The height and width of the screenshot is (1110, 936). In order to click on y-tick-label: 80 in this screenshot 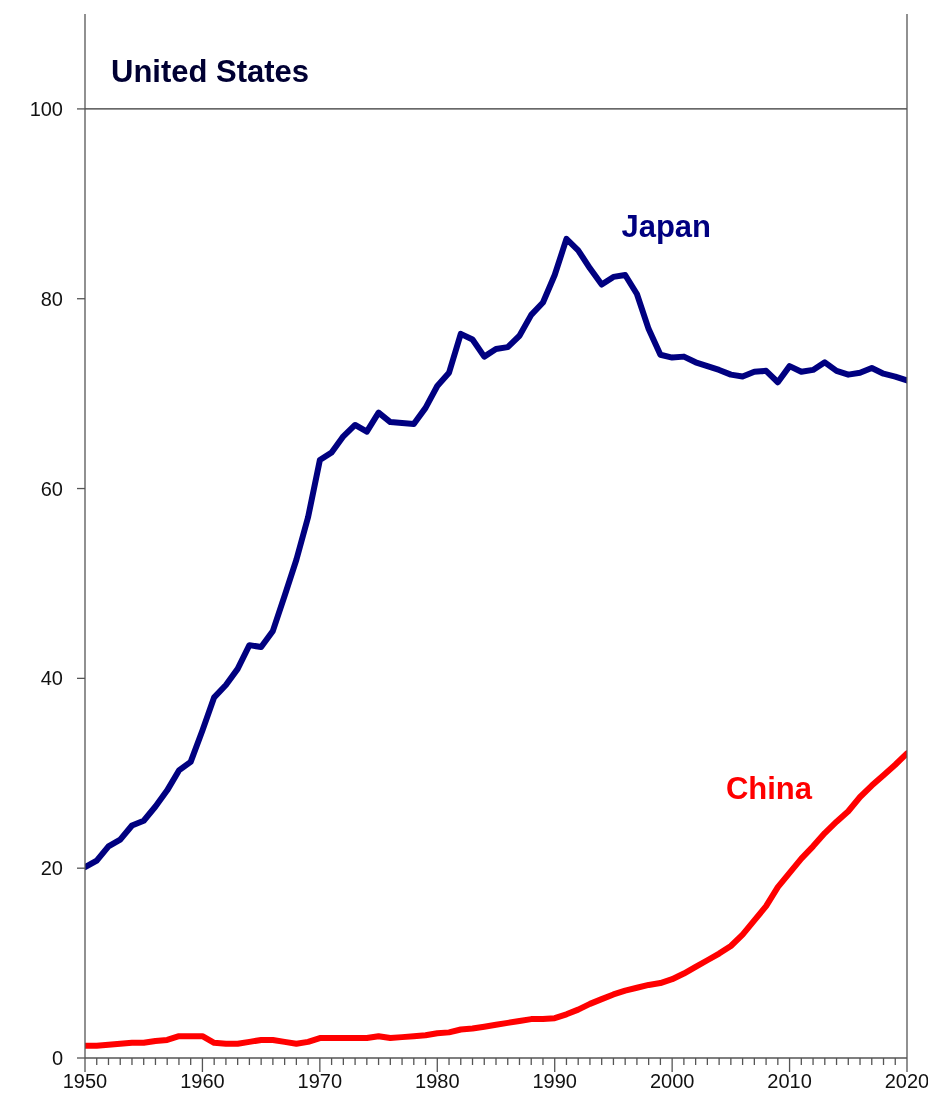, I will do `click(51, 298)`.